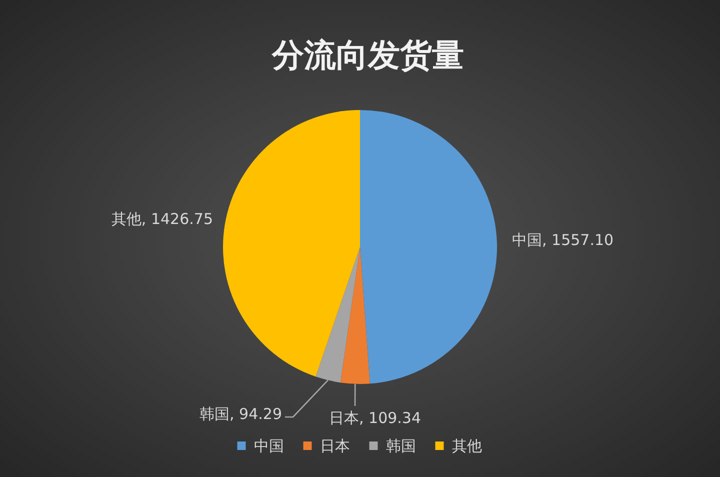 This screenshot has height=477, width=720. Describe the element at coordinates (269, 445) in the screenshot. I see `legend-label: 中国` at that location.